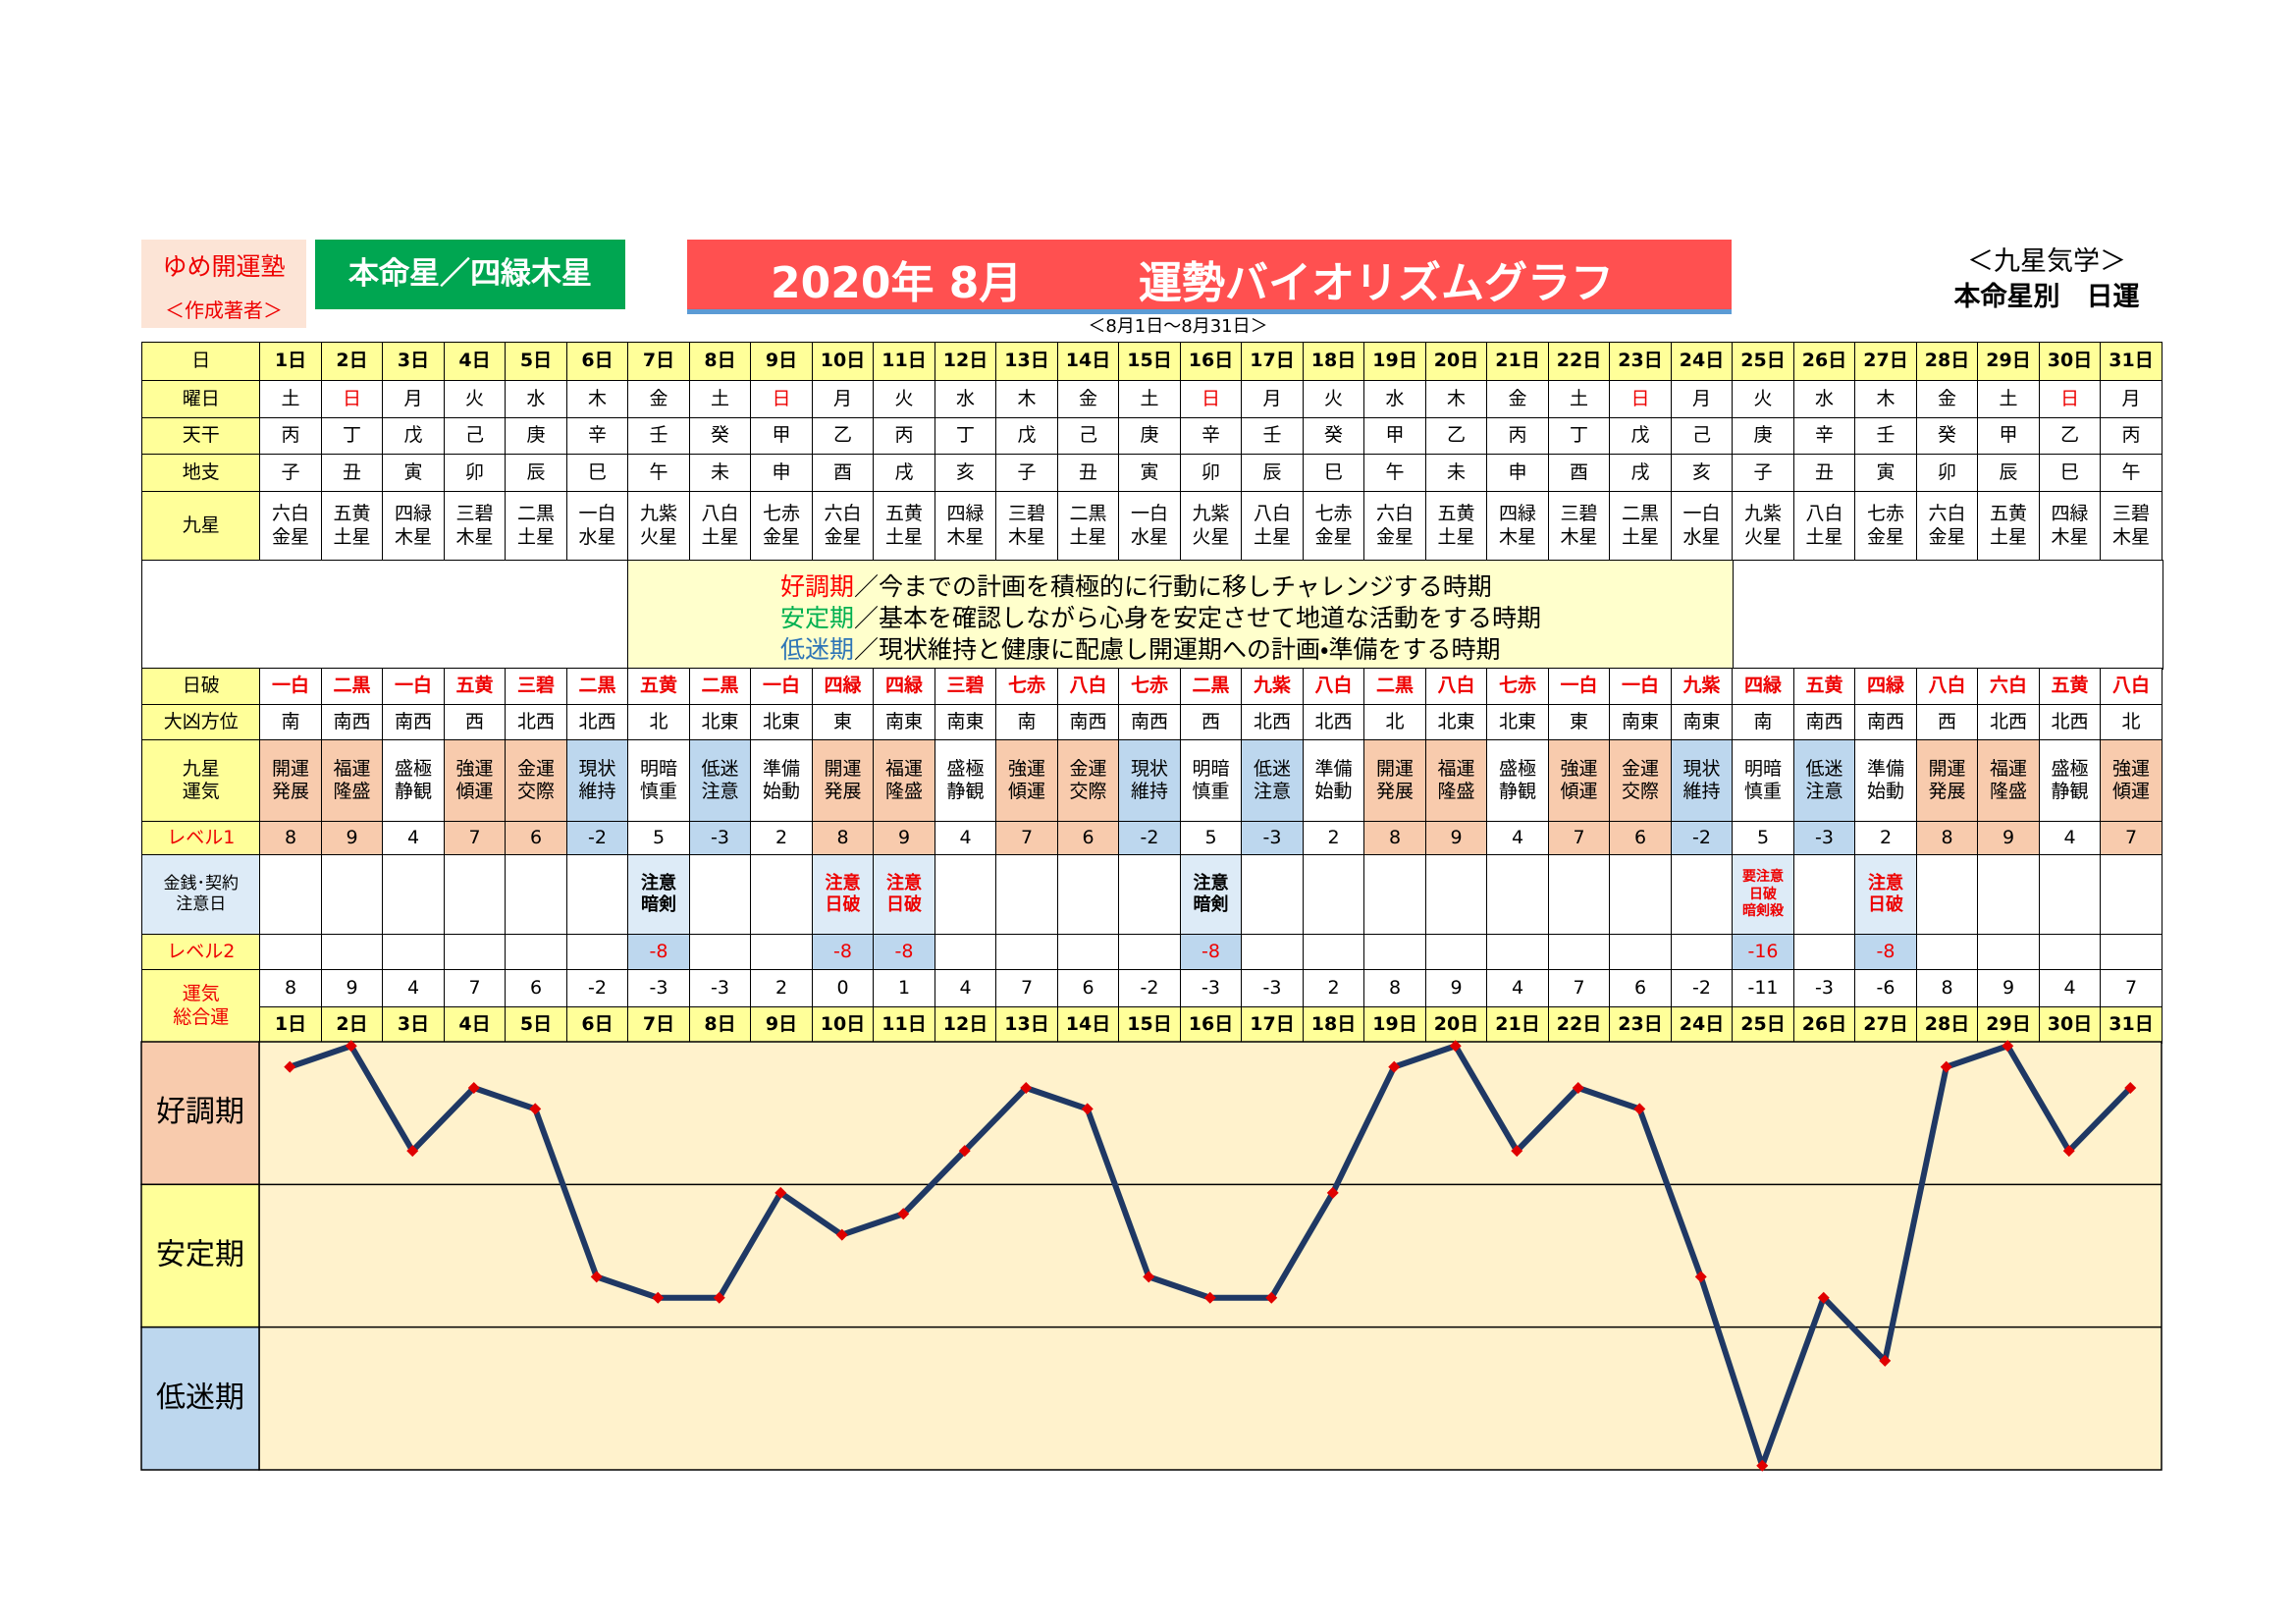 This screenshot has height=1624, width=2296. I want to click on legend-line: 低迷期／現状維持と健康に配慮し開運期への計画・準備をする時期, so click(1140, 648).